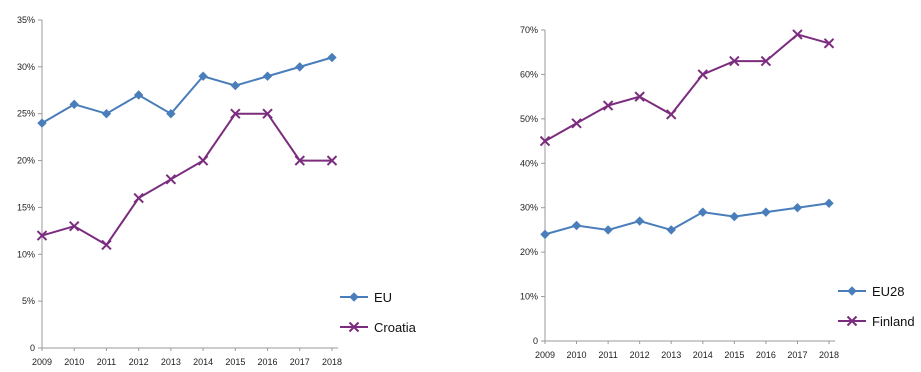 Image resolution: width=921 pixels, height=372 pixels. What do you see at coordinates (529, 119) in the screenshot?
I see `y-tick-label: 50%` at bounding box center [529, 119].